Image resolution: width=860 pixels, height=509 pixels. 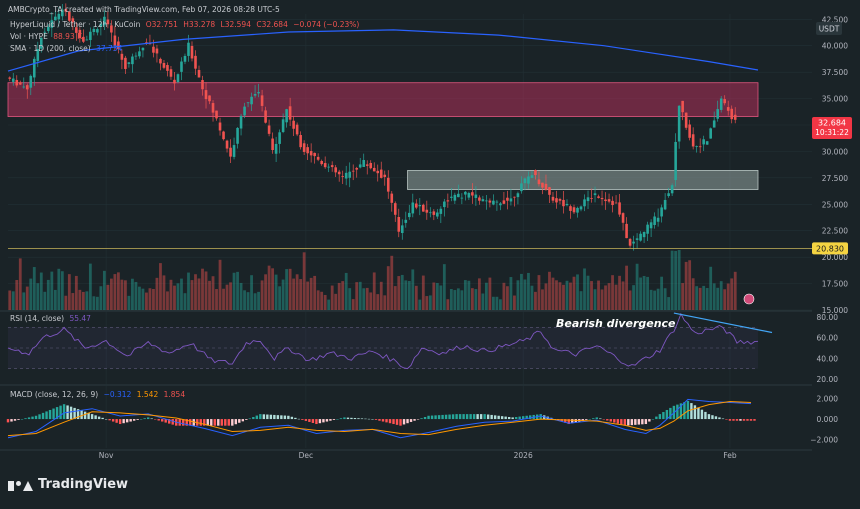 I want to click on volume-legend-title: Vol · HYPE, so click(x=29, y=36).